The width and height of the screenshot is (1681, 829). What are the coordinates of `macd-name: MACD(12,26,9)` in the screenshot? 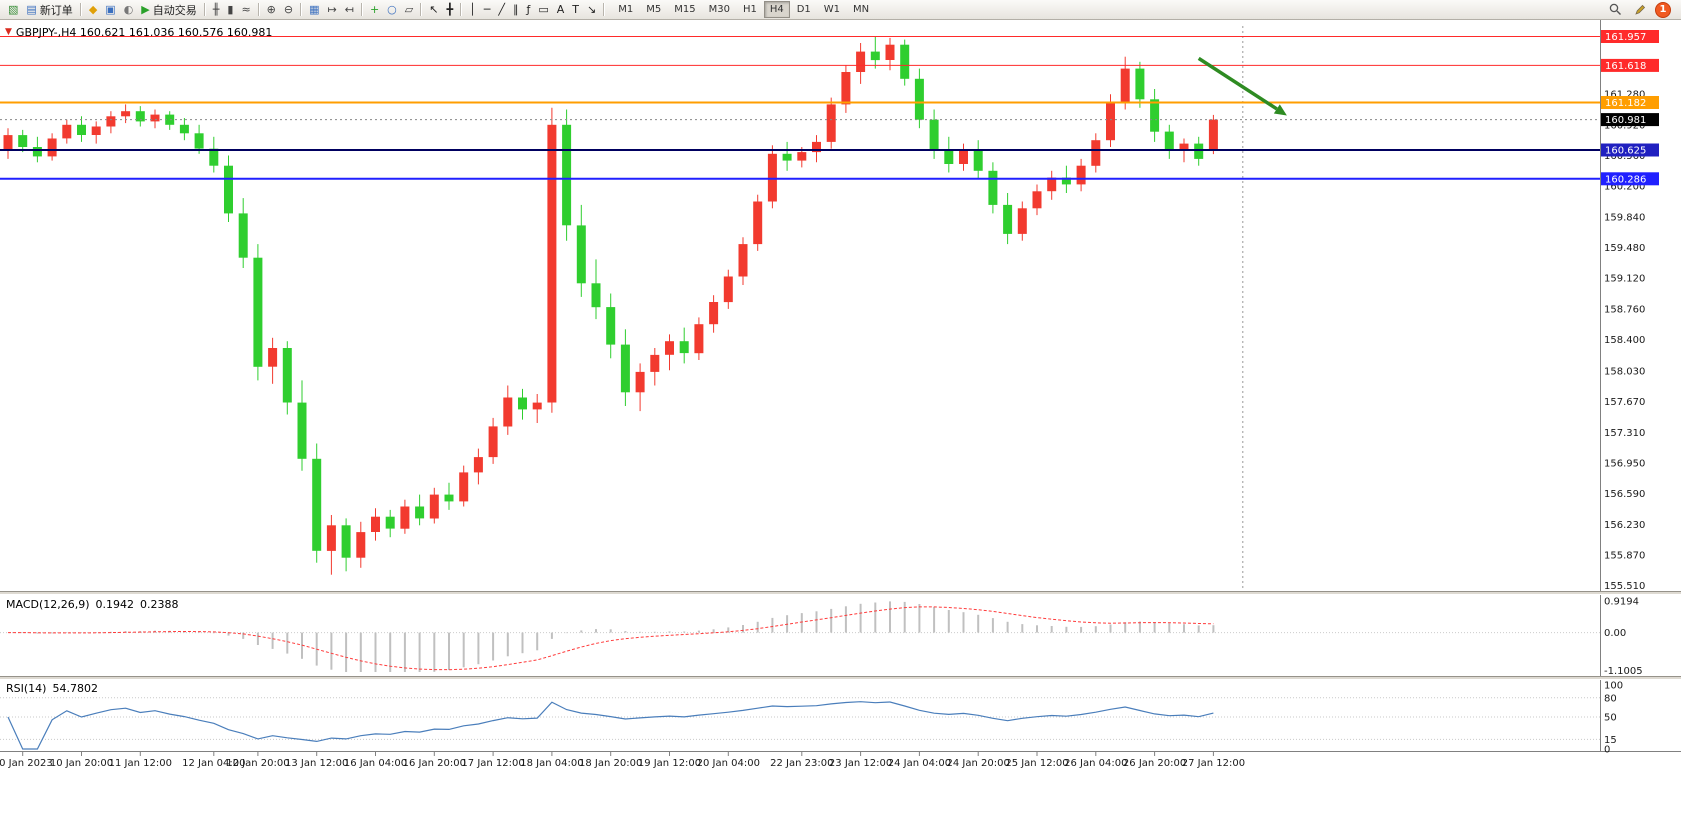 It's located at (48, 604).